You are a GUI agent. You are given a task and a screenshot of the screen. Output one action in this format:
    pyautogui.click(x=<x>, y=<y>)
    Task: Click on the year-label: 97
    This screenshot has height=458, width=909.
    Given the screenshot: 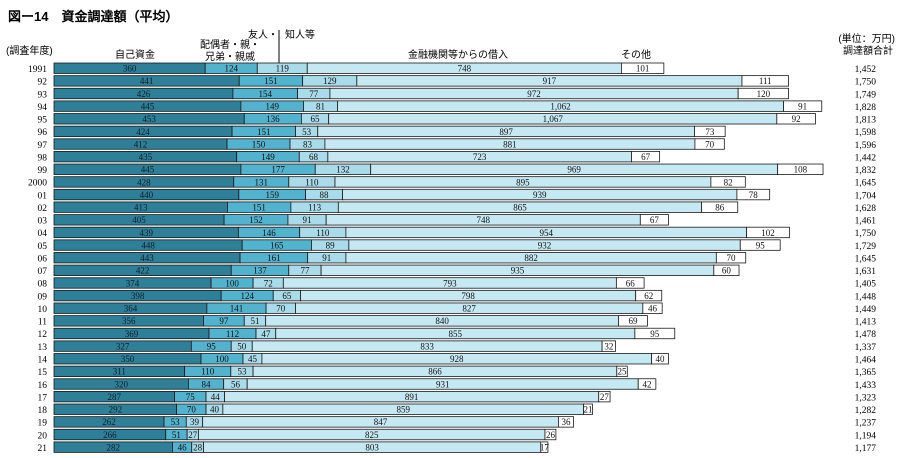 What is the action you would take?
    pyautogui.click(x=43, y=146)
    